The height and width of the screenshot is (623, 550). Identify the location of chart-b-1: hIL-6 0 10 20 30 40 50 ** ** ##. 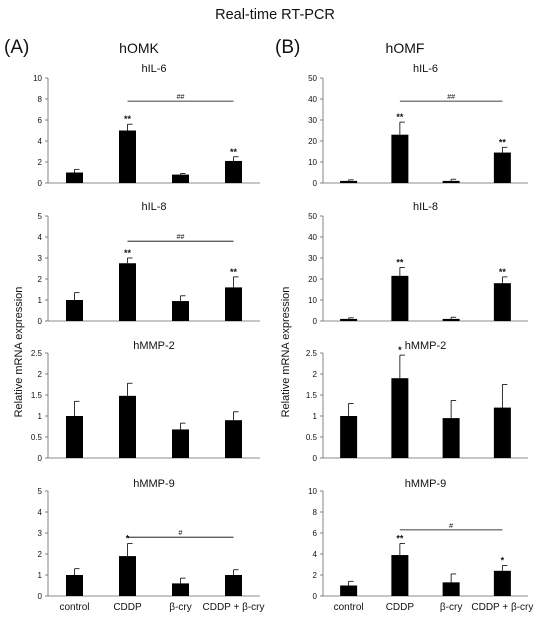
(418, 125).